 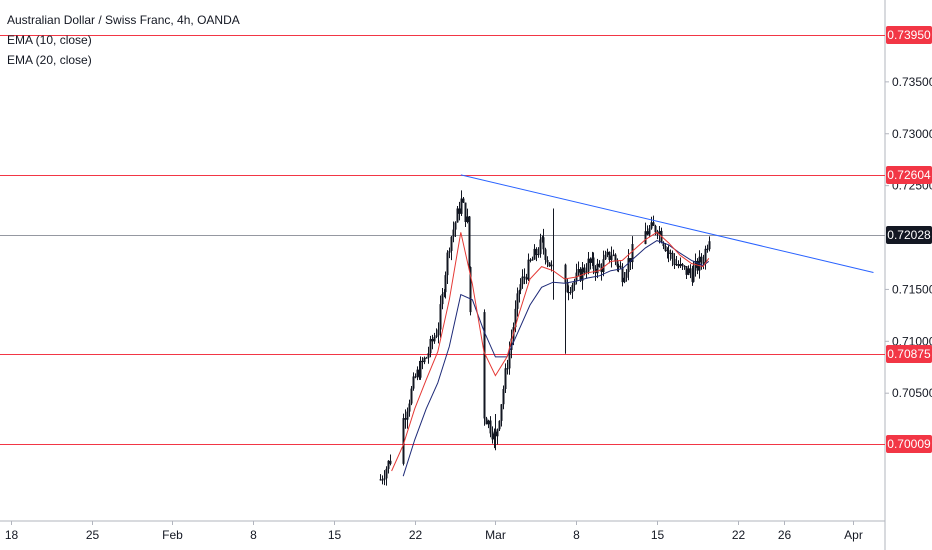 I want to click on x-tick-label: 15, so click(x=335, y=535).